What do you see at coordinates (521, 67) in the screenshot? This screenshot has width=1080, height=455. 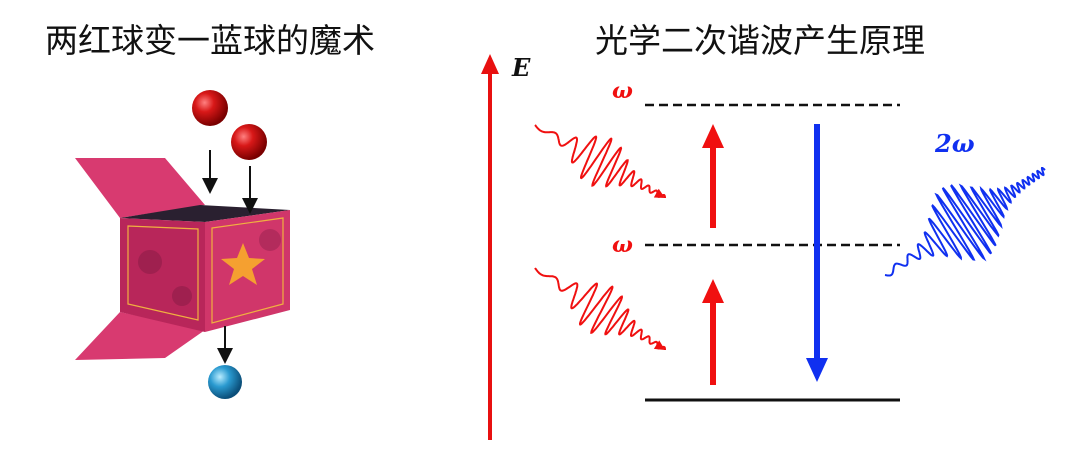 I see `energy-axis-label: E` at bounding box center [521, 67].